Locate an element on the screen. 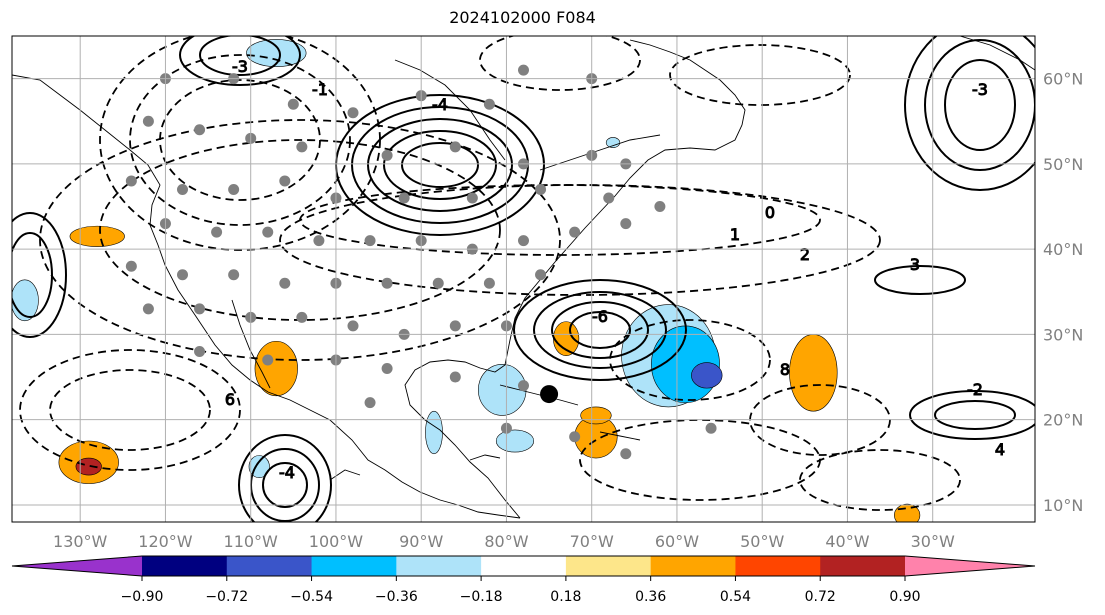 The height and width of the screenshot is (615, 1105). contour-label: 4 is located at coordinates (1000, 449).